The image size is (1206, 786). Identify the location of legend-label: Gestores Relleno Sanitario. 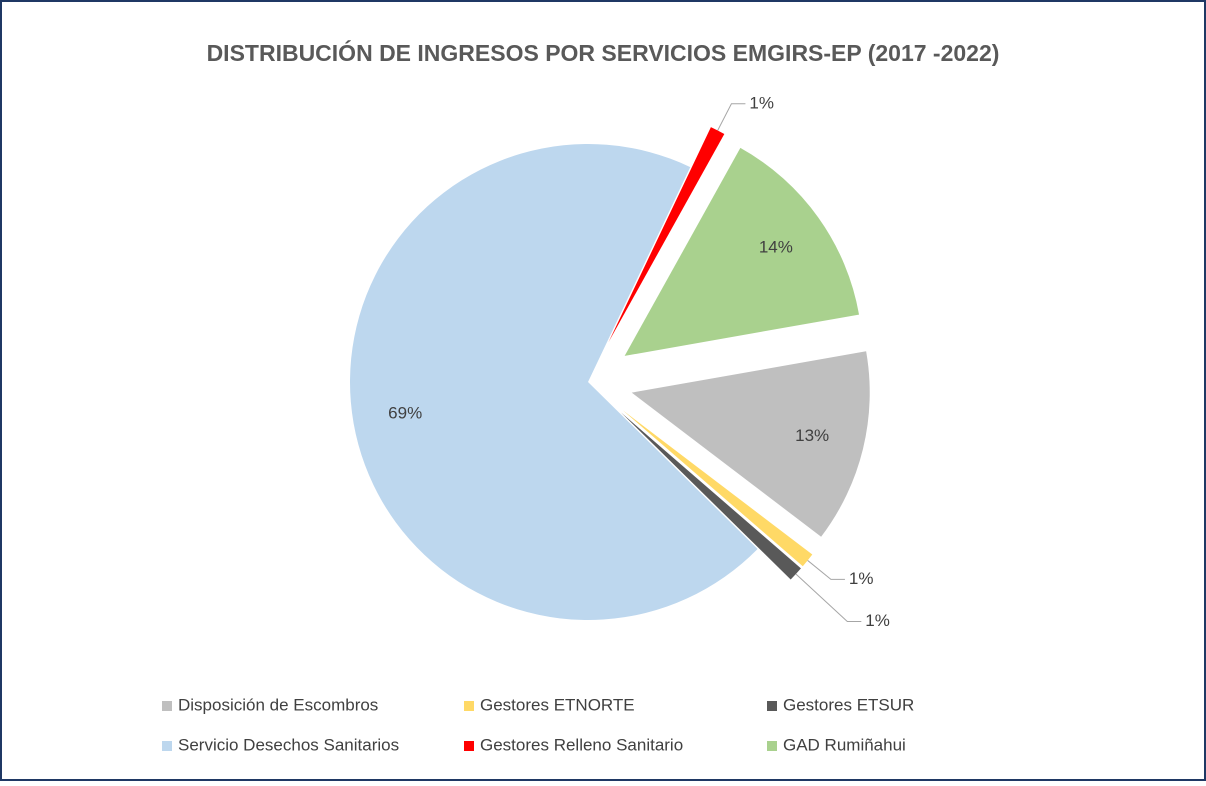
(581, 744).